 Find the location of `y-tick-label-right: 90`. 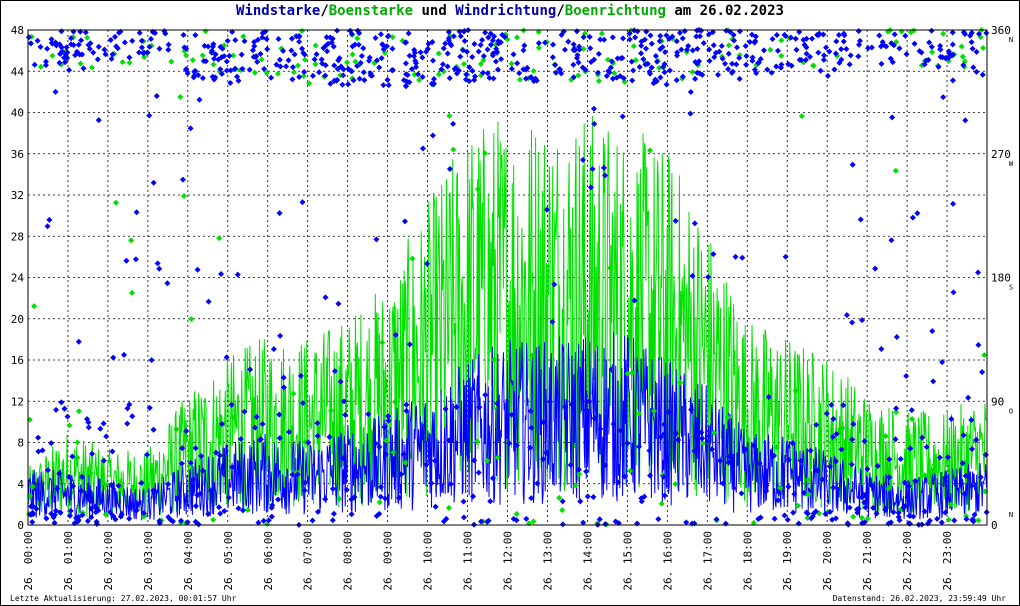

y-tick-label-right: 90 is located at coordinates (997, 401).